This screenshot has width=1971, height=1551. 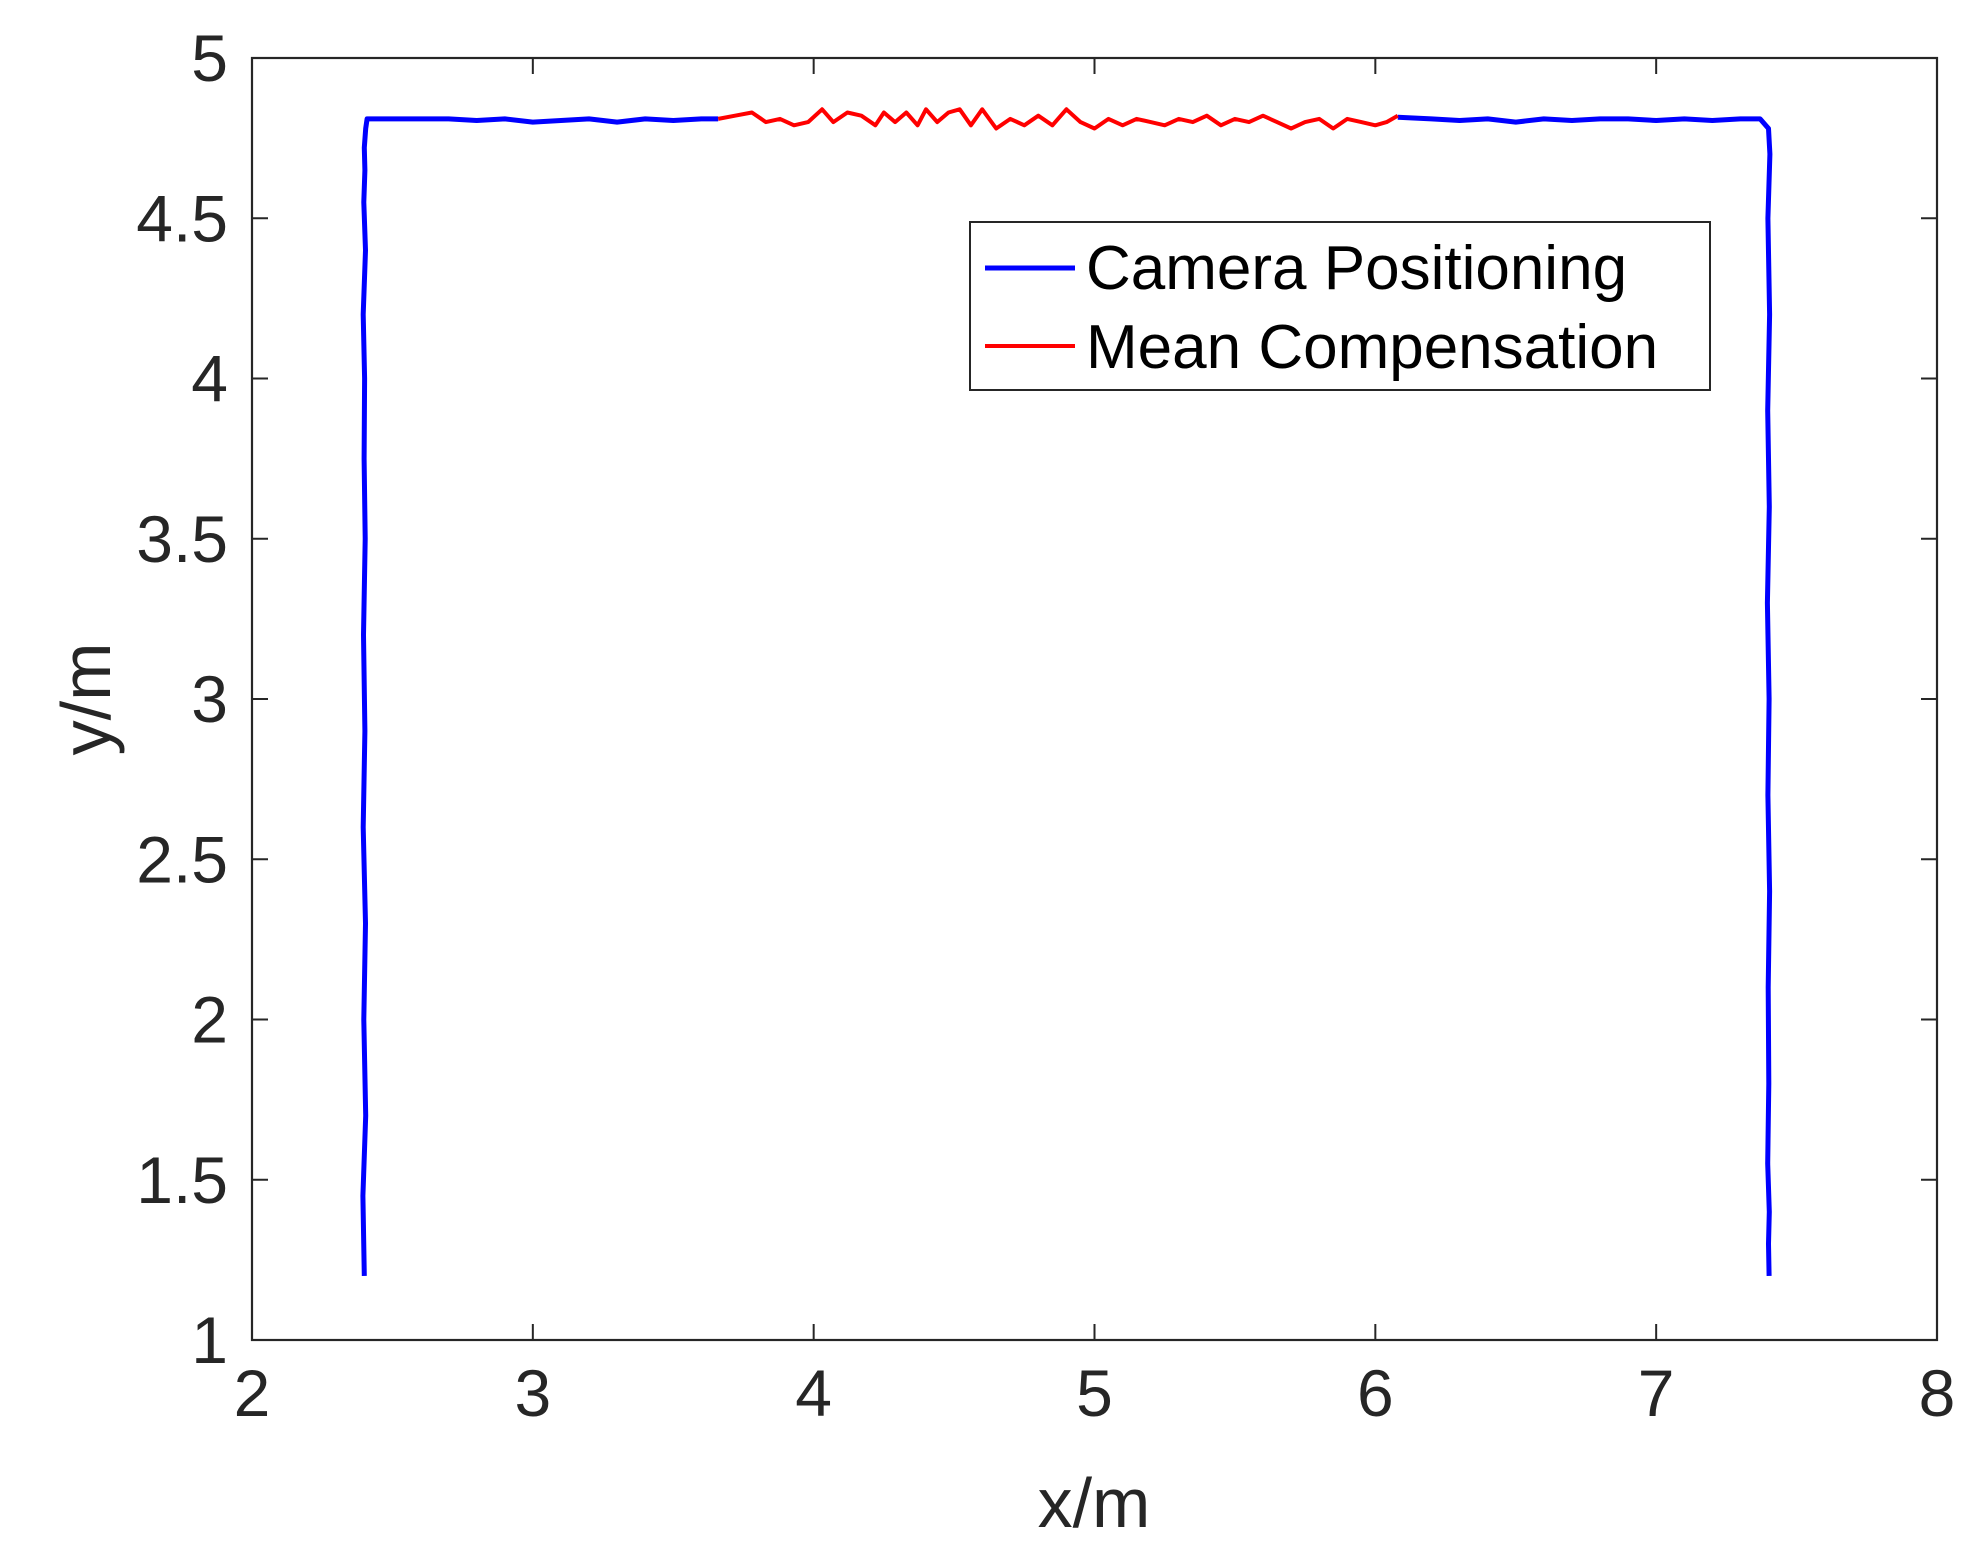 What do you see at coordinates (182, 218) in the screenshot?
I see `y-tick-label: 4.5` at bounding box center [182, 218].